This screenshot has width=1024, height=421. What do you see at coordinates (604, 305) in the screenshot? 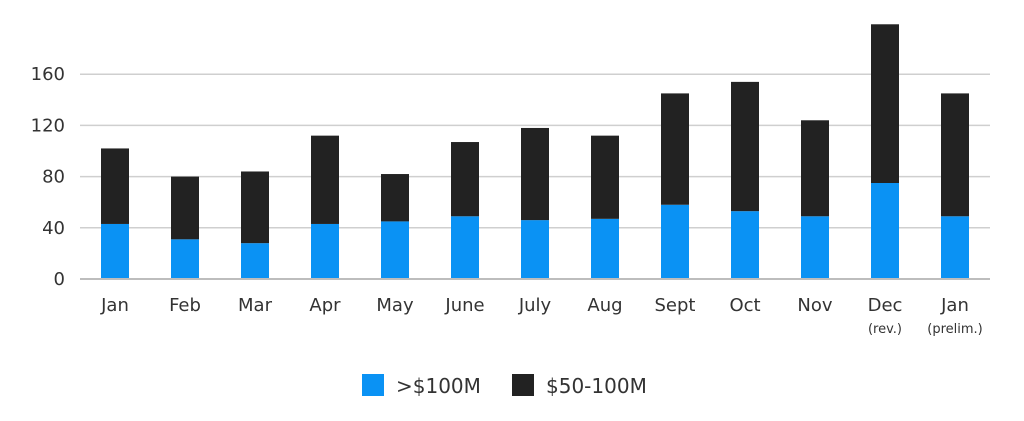
I see `x-tick-label: Aug` at bounding box center [604, 305].